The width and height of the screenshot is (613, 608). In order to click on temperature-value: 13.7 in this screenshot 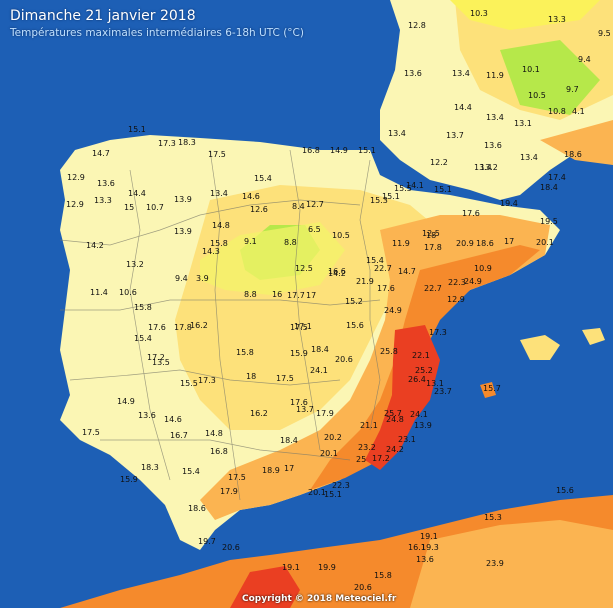, I will do `click(455, 135)`.